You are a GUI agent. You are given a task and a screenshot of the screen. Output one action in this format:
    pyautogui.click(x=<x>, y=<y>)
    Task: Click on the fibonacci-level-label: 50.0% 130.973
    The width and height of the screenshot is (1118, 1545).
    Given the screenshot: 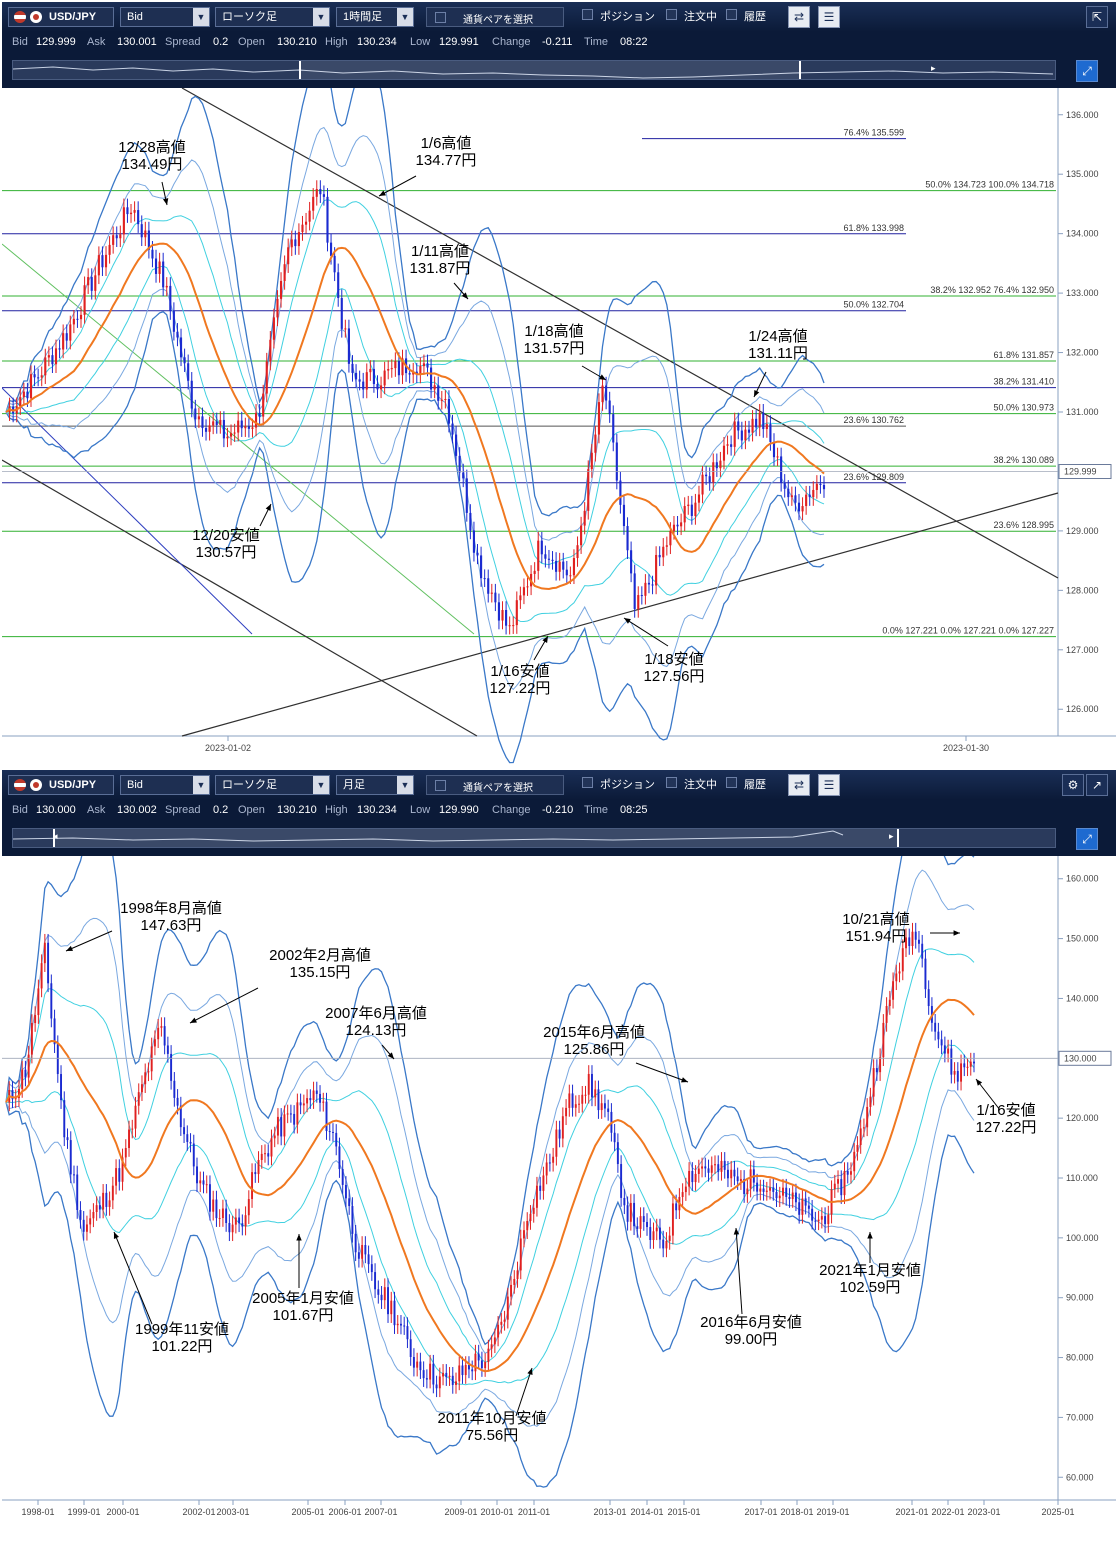 What is the action you would take?
    pyautogui.click(x=1023, y=408)
    